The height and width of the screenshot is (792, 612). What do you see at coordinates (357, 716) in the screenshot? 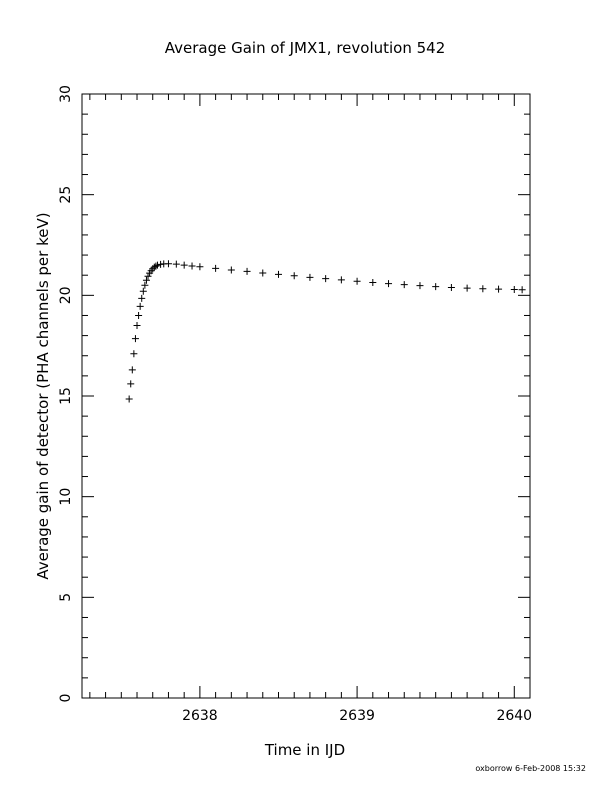
I see `x-tick-label: 2639` at bounding box center [357, 716].